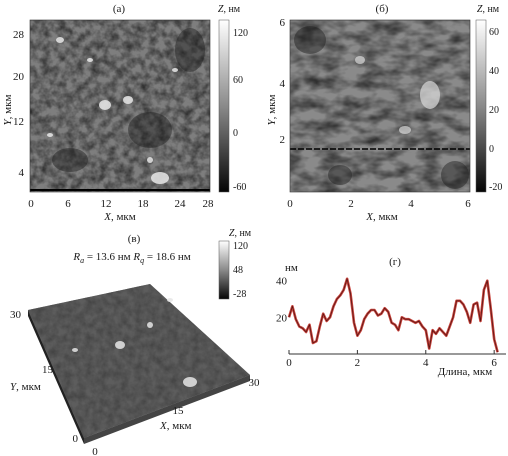 The height and width of the screenshot is (456, 508). What do you see at coordinates (283, 140) in the screenshot?
I see `panel-b-y-tick: 2` at bounding box center [283, 140].